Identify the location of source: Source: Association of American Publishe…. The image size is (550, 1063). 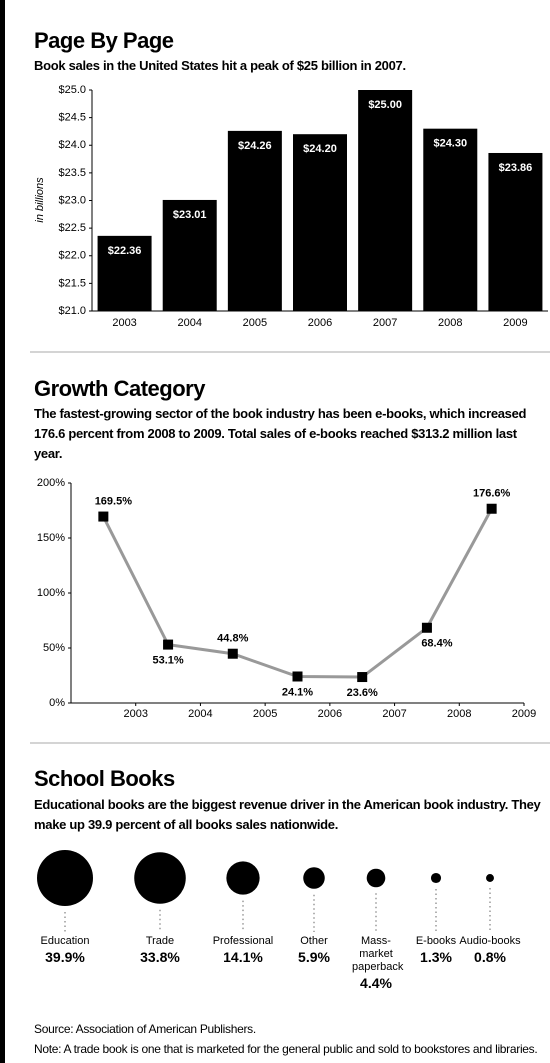
(145, 1029).